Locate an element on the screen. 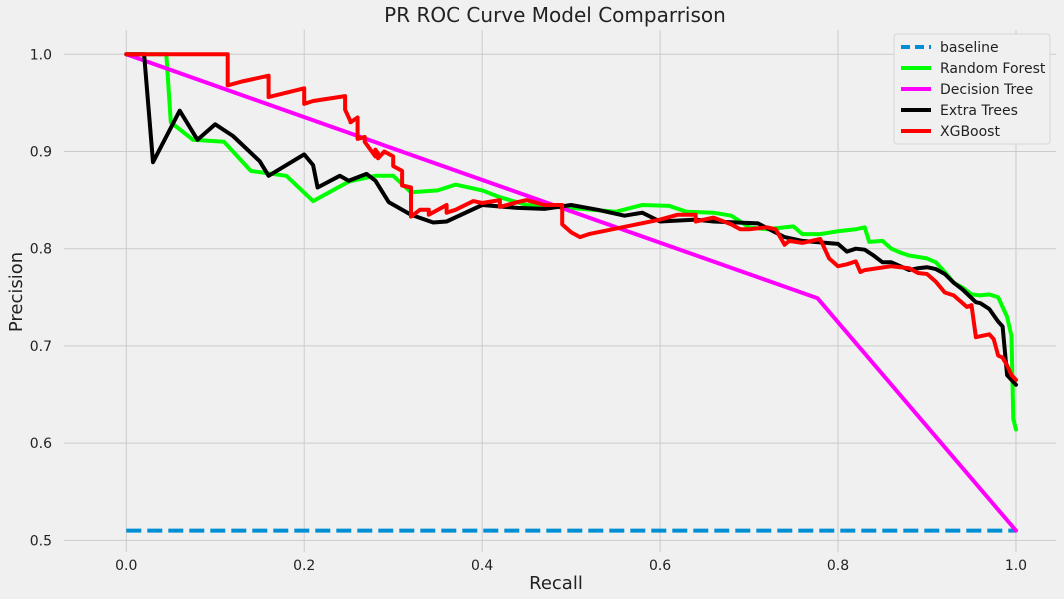 The height and width of the screenshot is (599, 1064). x-tick-label: 1.0 is located at coordinates (1016, 566).